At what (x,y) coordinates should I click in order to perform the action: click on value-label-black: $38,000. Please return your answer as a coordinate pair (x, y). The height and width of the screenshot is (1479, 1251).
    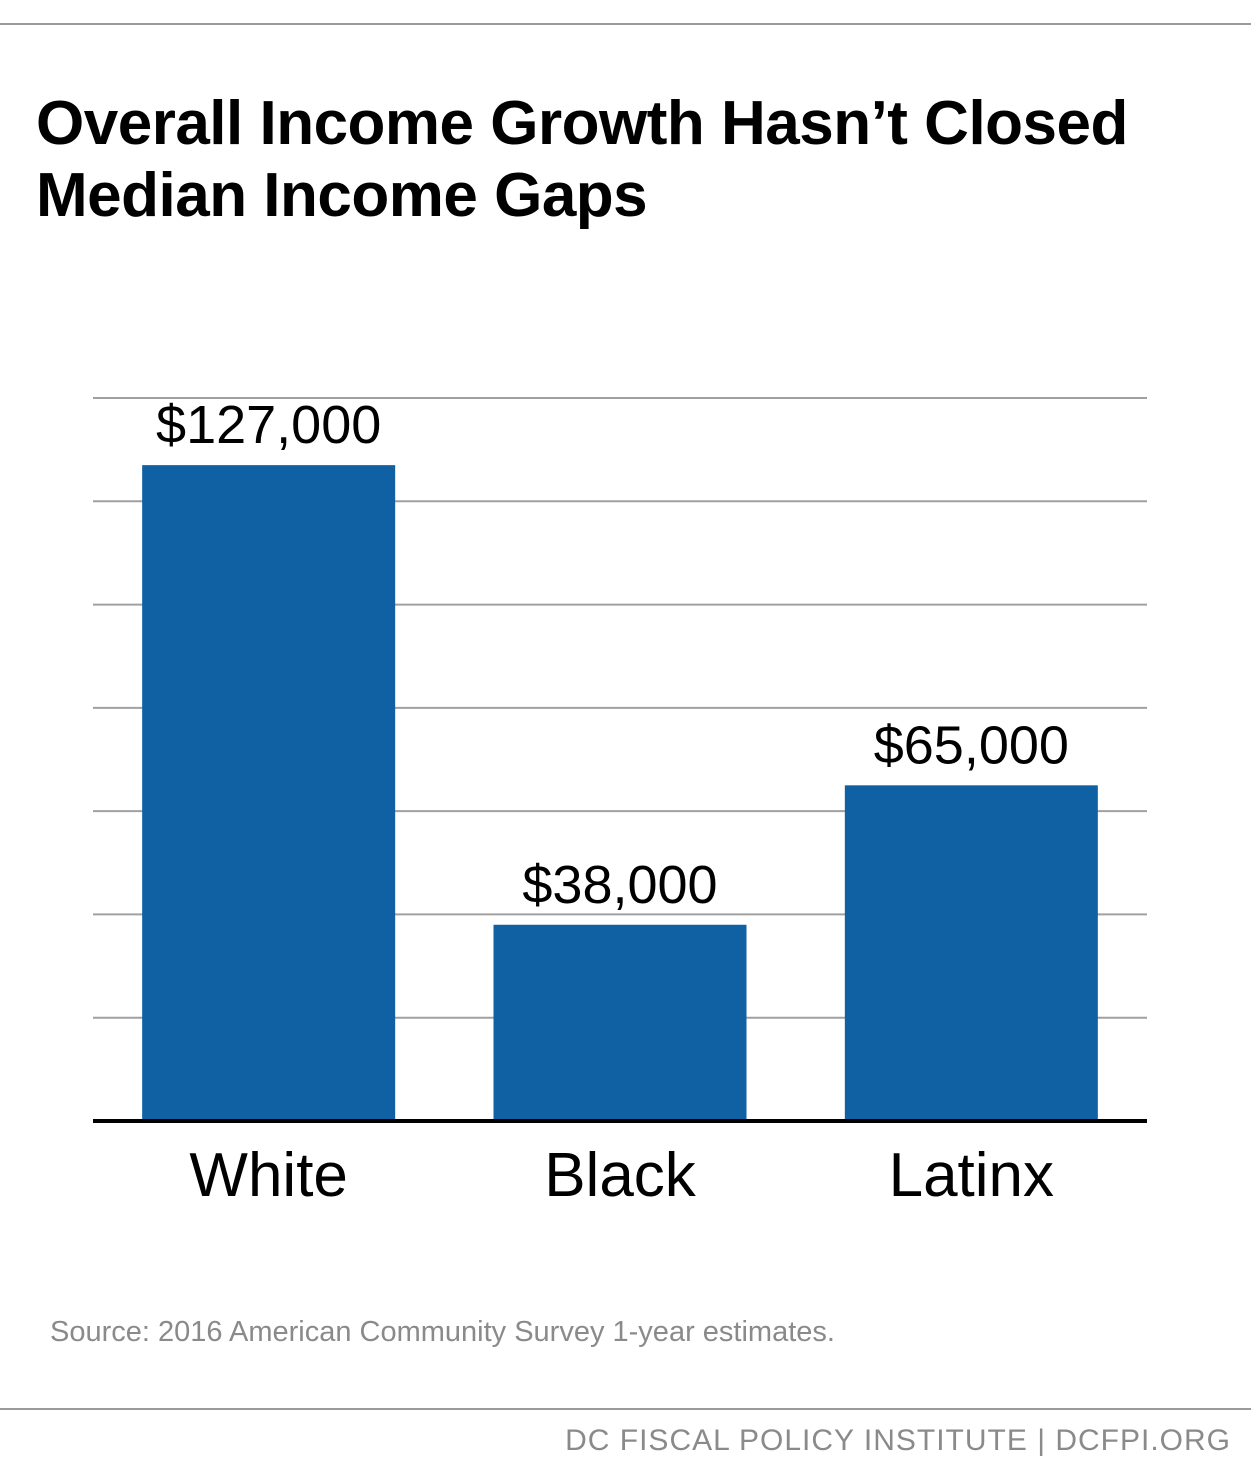
    Looking at the image, I should click on (619, 885).